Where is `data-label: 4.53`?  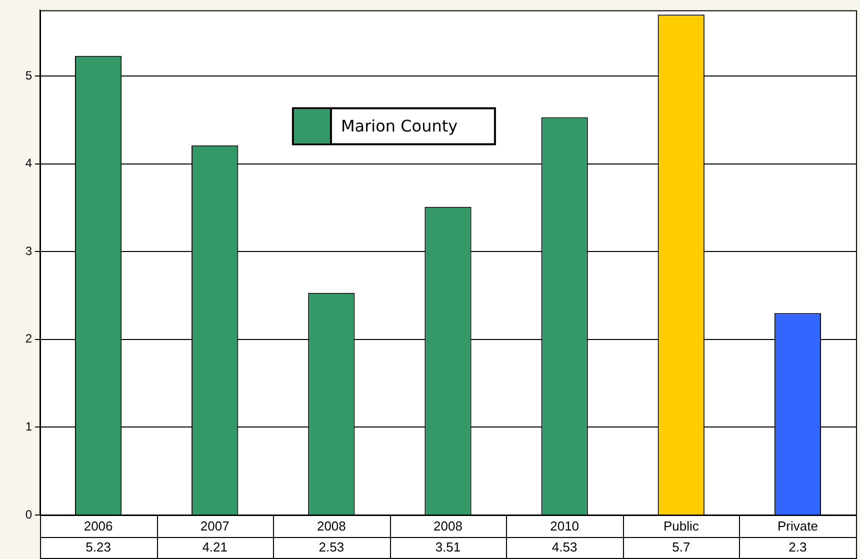 data-label: 4.53 is located at coordinates (565, 547).